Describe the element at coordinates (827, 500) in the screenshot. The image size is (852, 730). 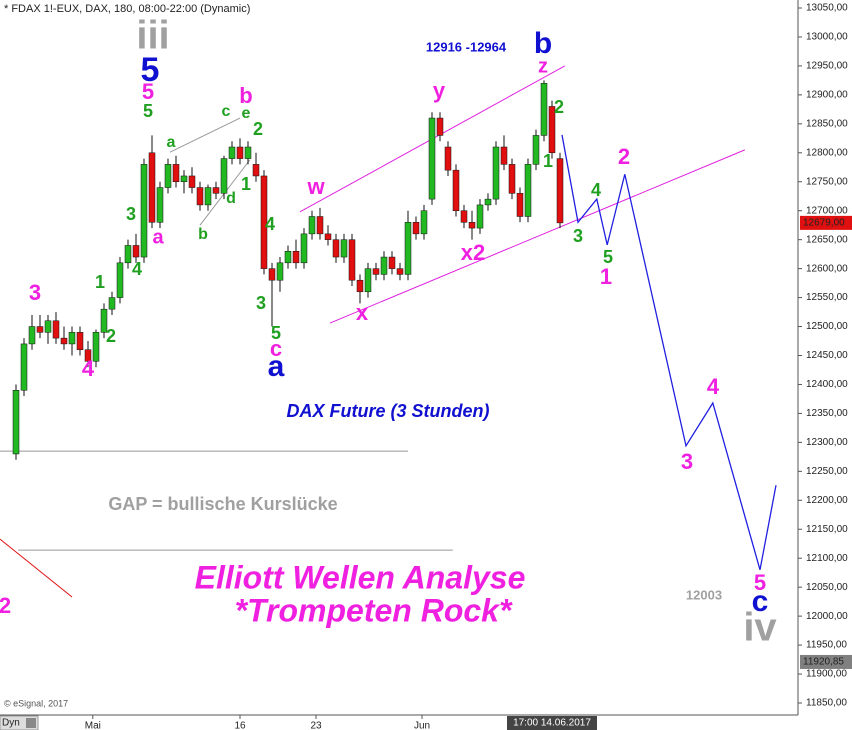
I see `y-tick-label: 12200,00` at that location.